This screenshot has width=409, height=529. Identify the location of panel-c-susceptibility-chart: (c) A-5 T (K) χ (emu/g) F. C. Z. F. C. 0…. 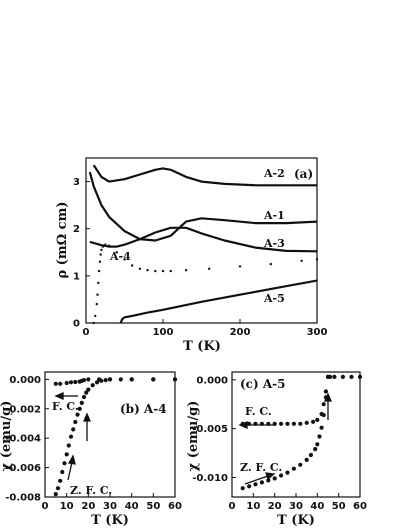
(276, 449).